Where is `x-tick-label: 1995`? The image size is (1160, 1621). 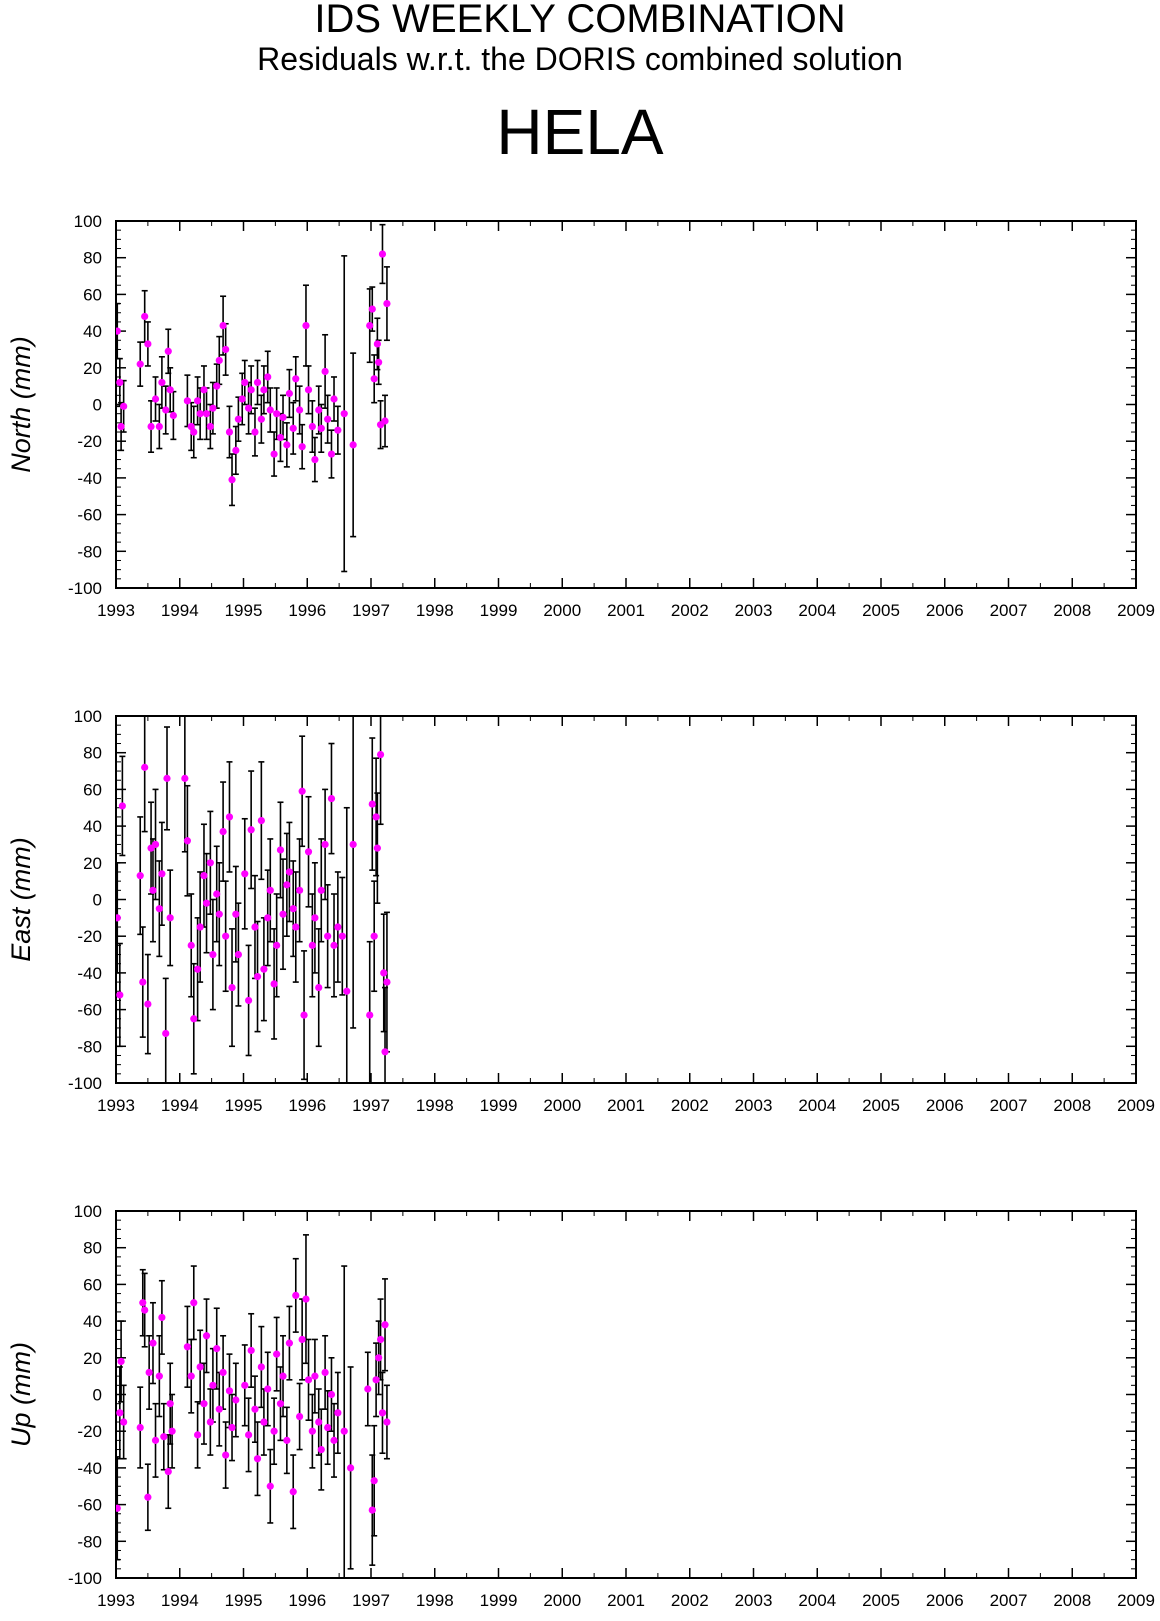 x-tick-label: 1995 is located at coordinates (244, 610).